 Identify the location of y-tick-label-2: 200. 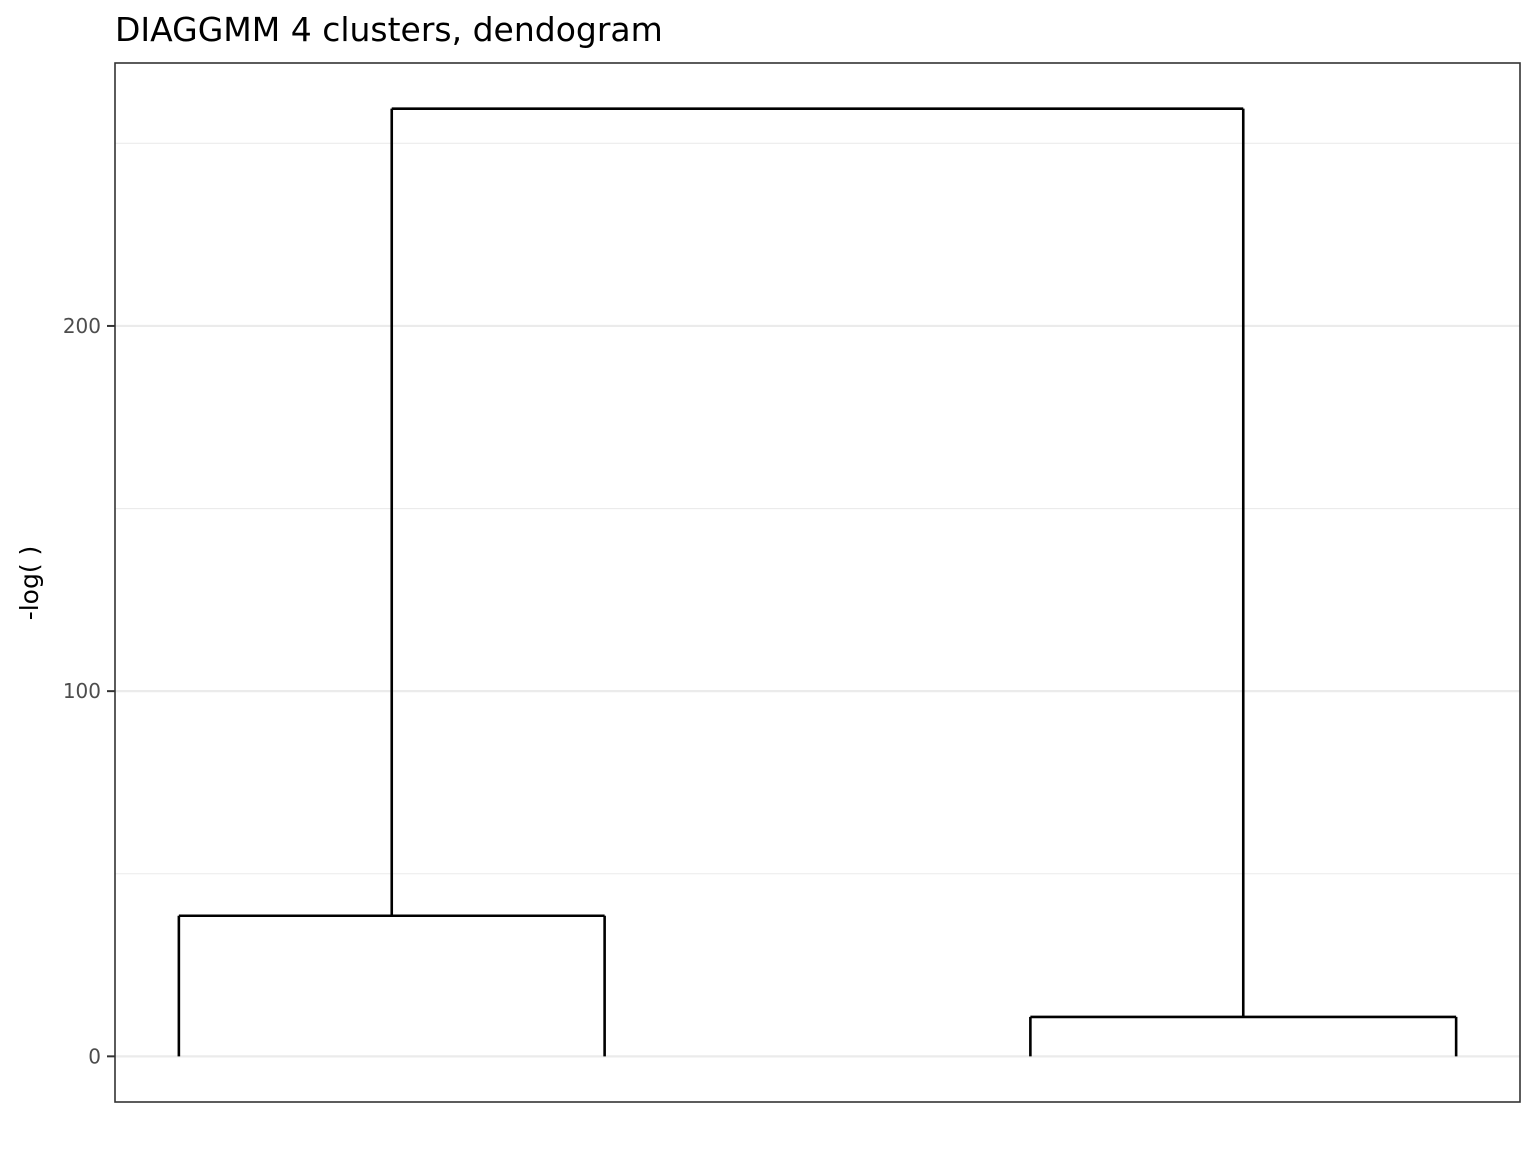
(82, 326).